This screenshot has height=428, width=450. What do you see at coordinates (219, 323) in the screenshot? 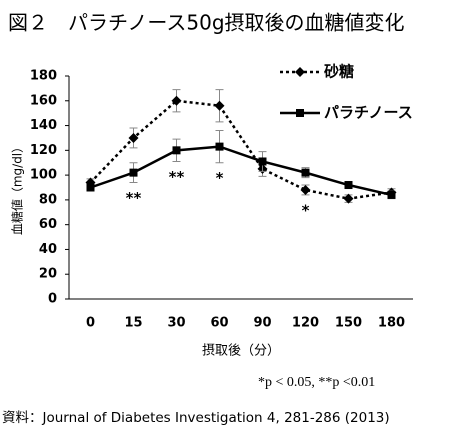
I see `x-tick-label: 60` at bounding box center [219, 323].